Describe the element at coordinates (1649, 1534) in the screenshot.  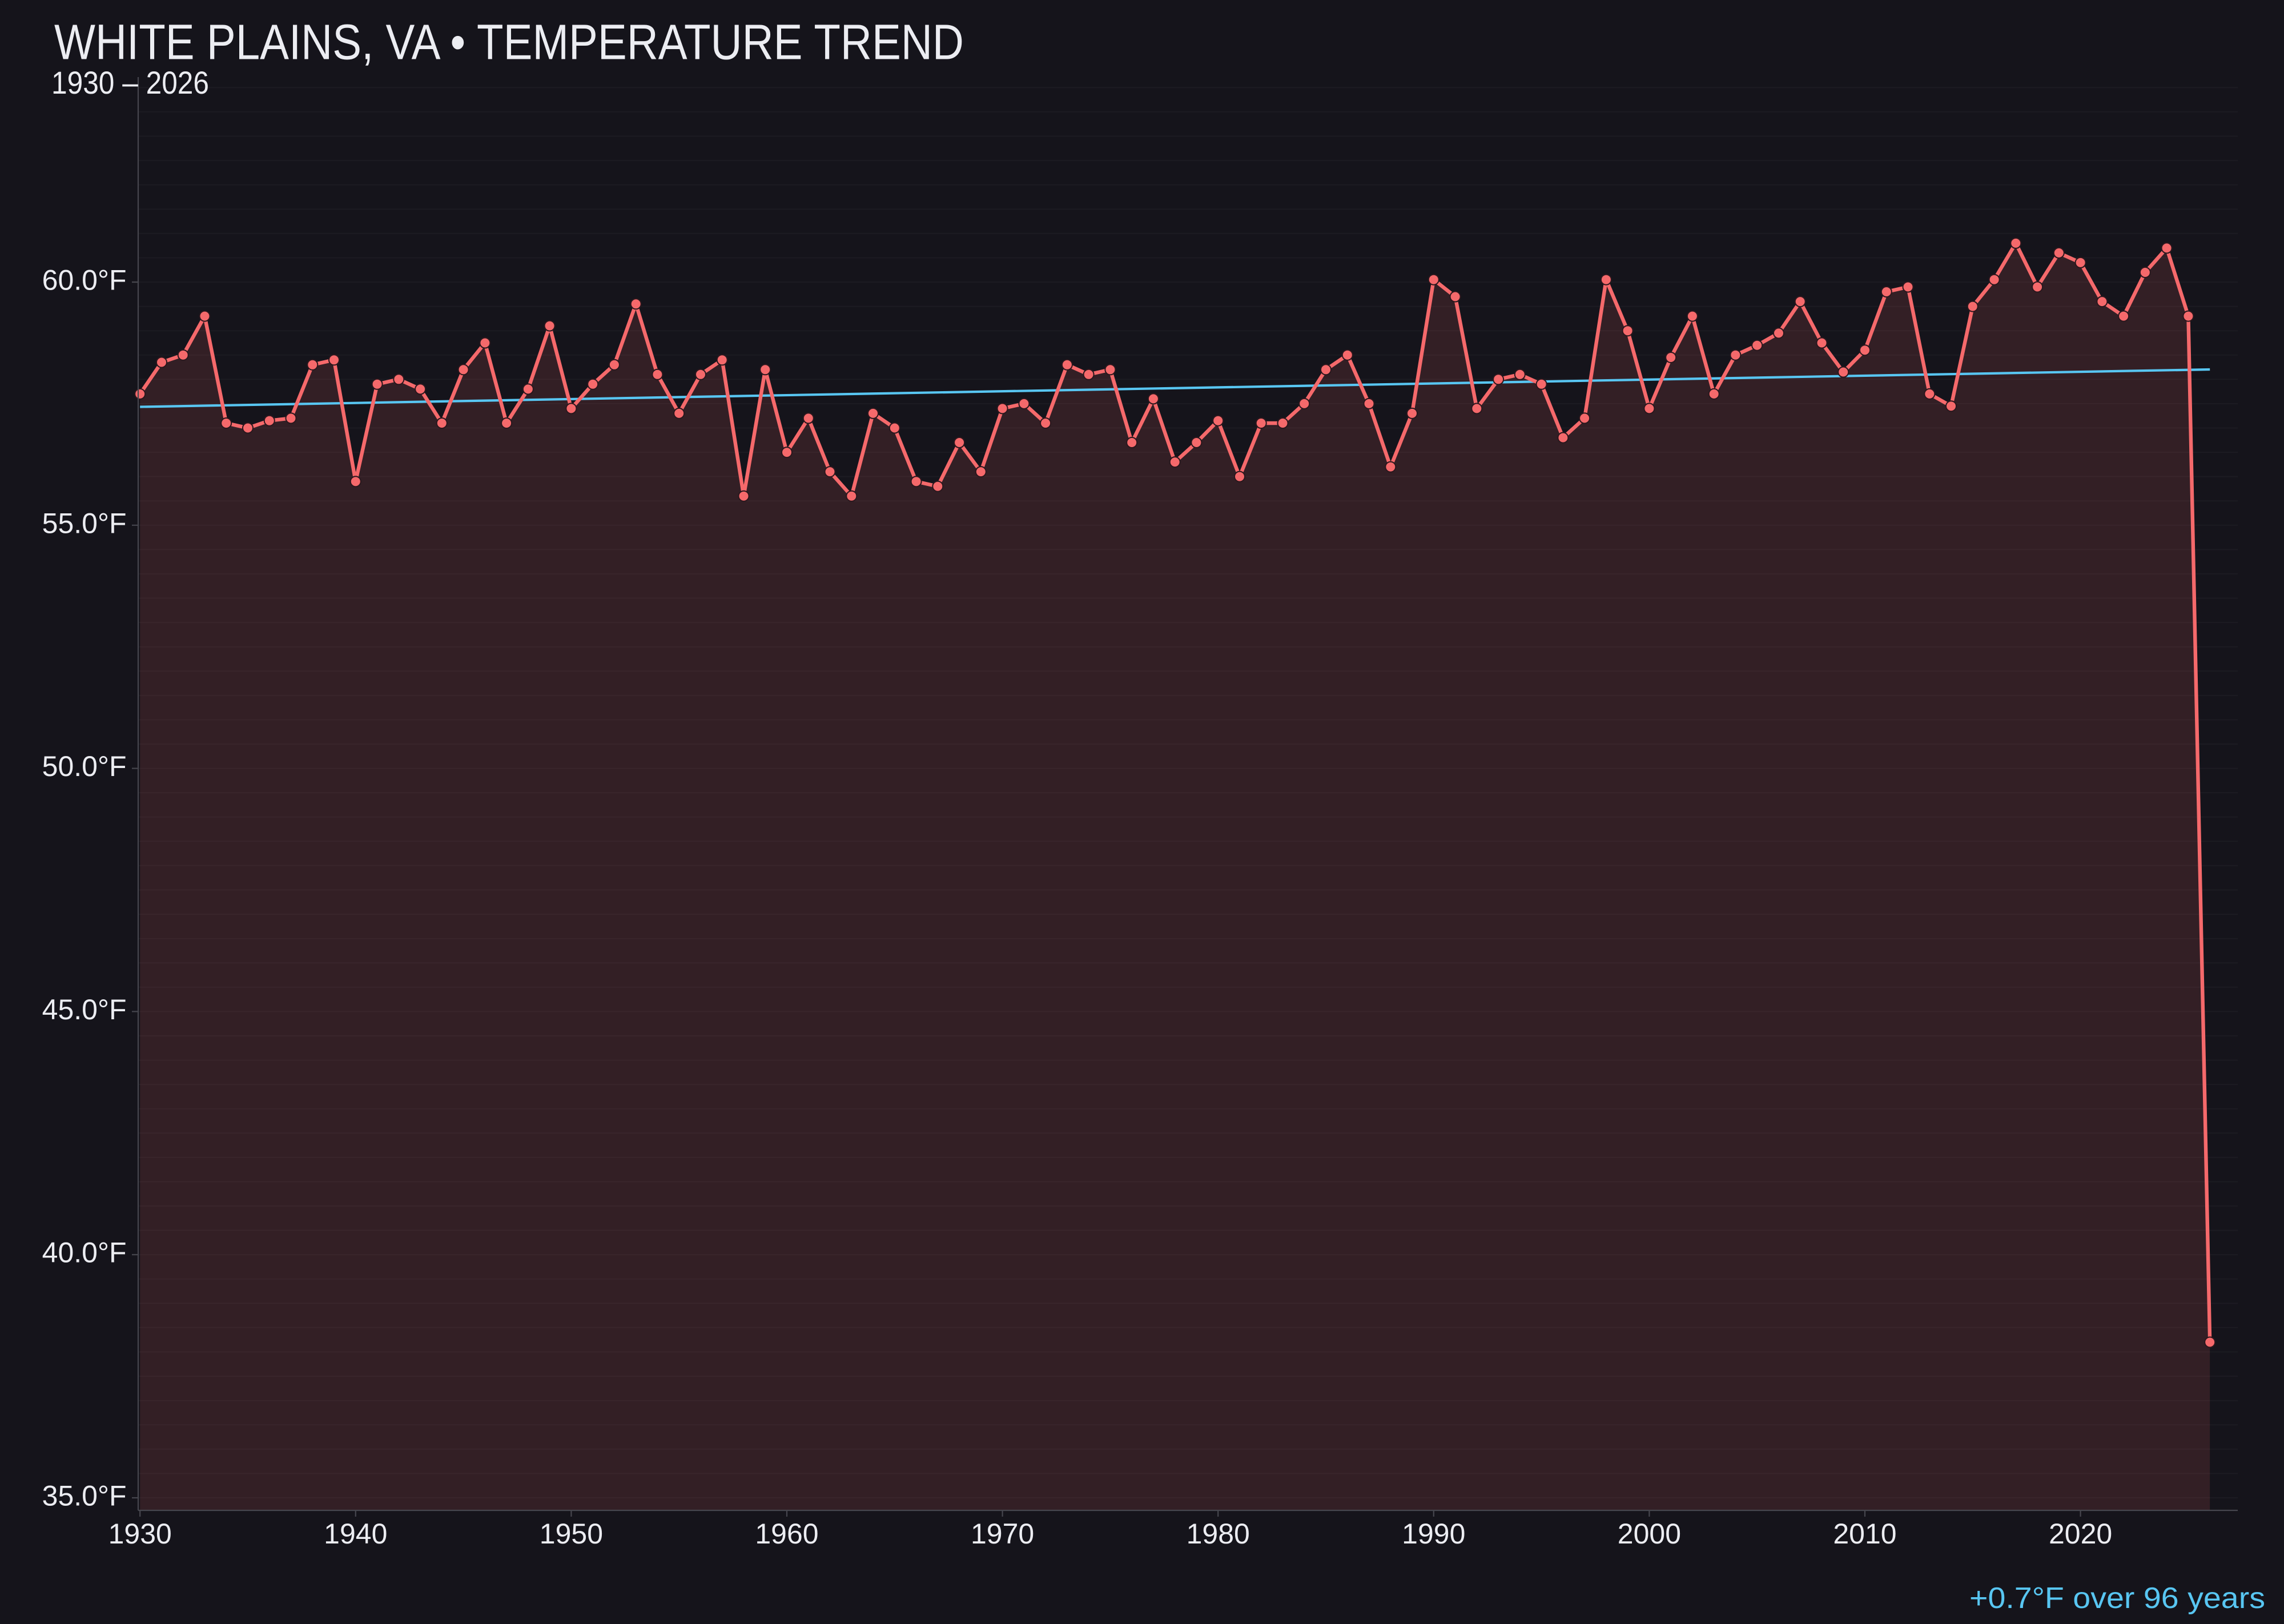
I see `svg-text: 2000` at that location.